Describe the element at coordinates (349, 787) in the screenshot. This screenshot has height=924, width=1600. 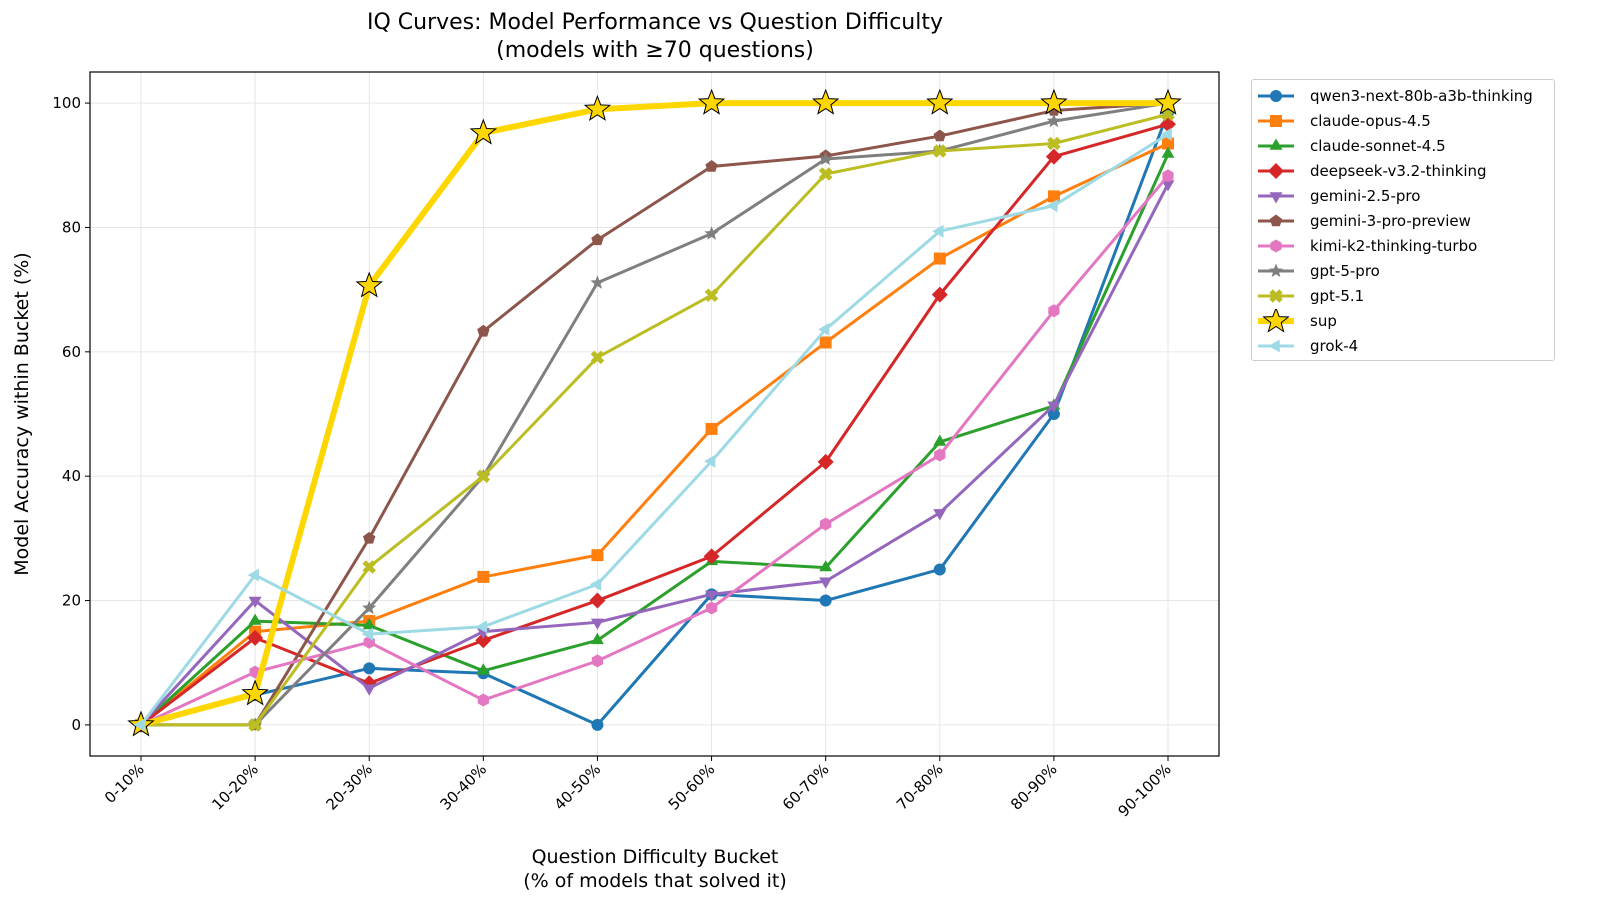
I see `x-tick-label: 20-30%` at that location.